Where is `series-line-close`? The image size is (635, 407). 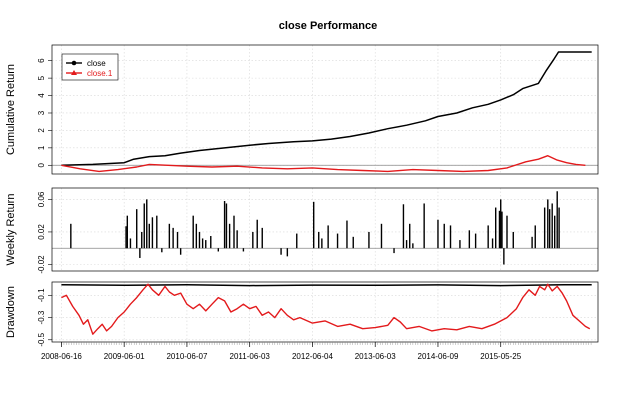
series-line-close is located at coordinates (326, 285).